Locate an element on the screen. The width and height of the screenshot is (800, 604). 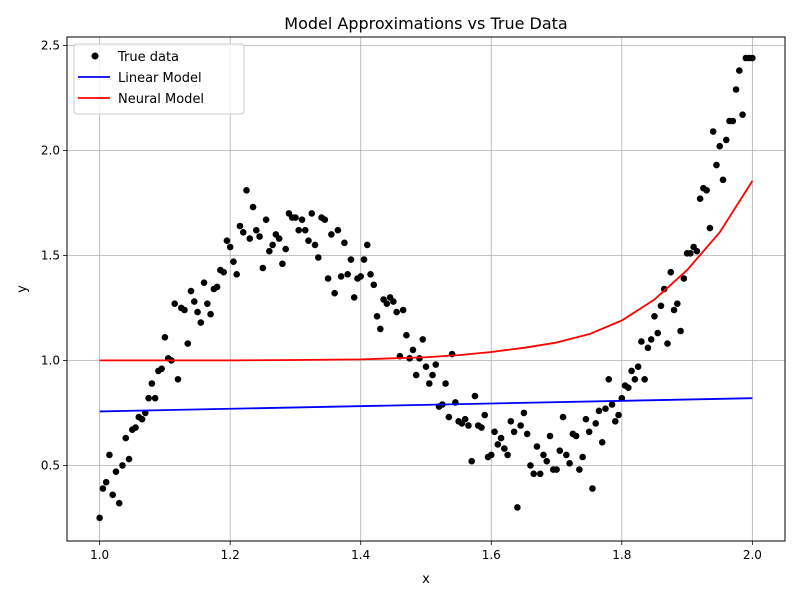
legend-marker-true-data is located at coordinates (95, 56).